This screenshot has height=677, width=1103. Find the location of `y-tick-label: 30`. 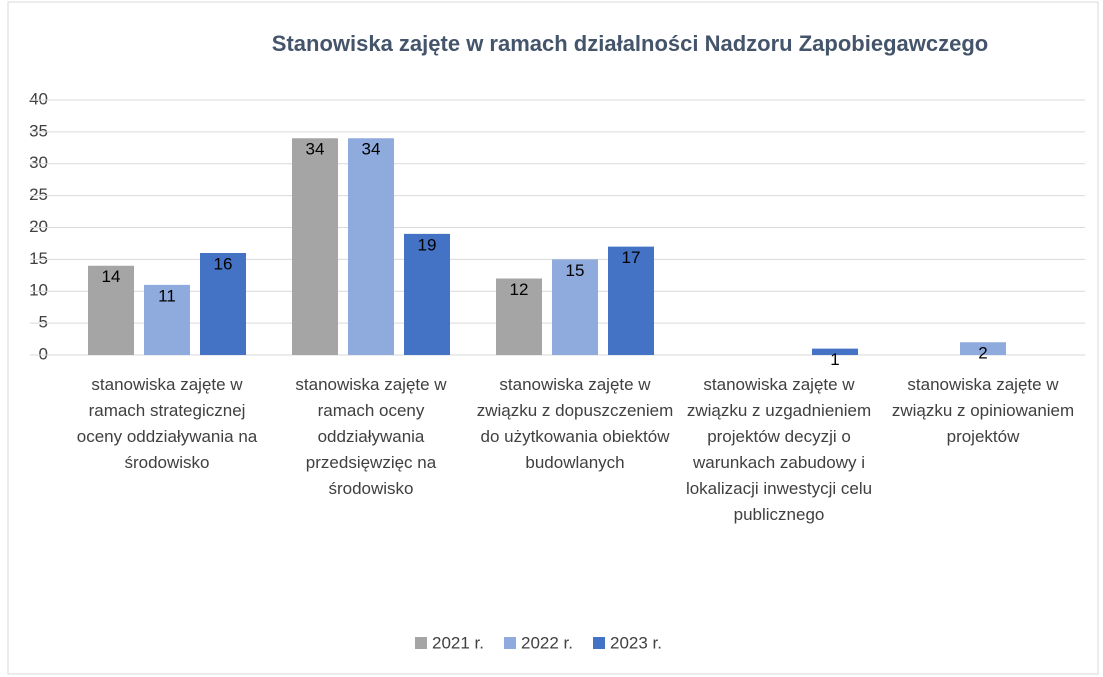

y-tick-label: 30 is located at coordinates (38, 162).